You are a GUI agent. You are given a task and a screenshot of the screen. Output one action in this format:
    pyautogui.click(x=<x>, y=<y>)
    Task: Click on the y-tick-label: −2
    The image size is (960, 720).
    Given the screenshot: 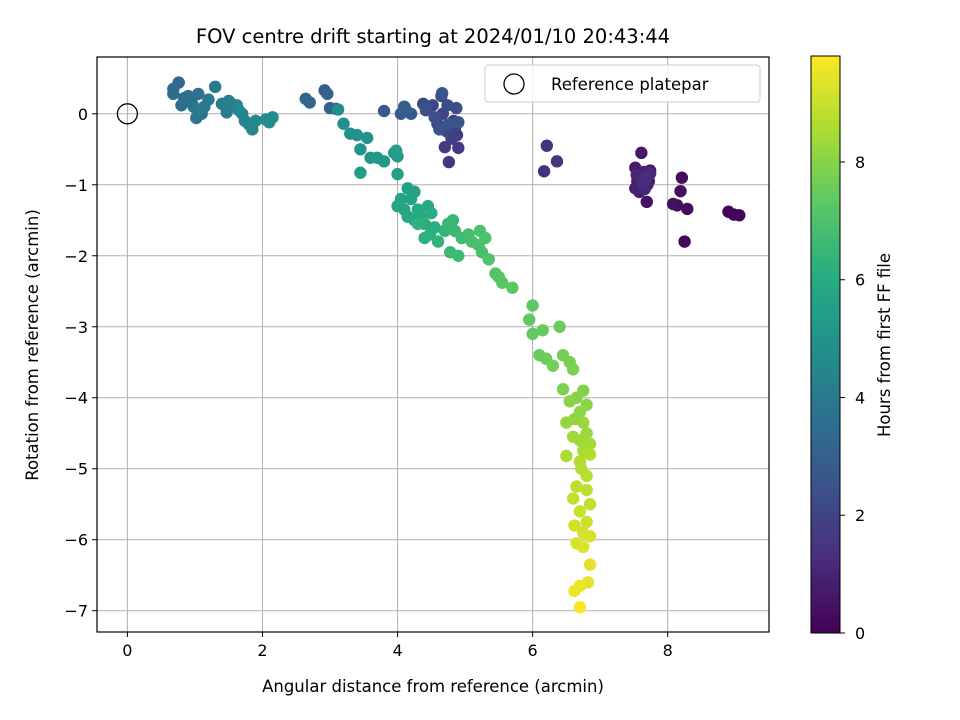 What is the action you would take?
    pyautogui.click(x=76, y=256)
    